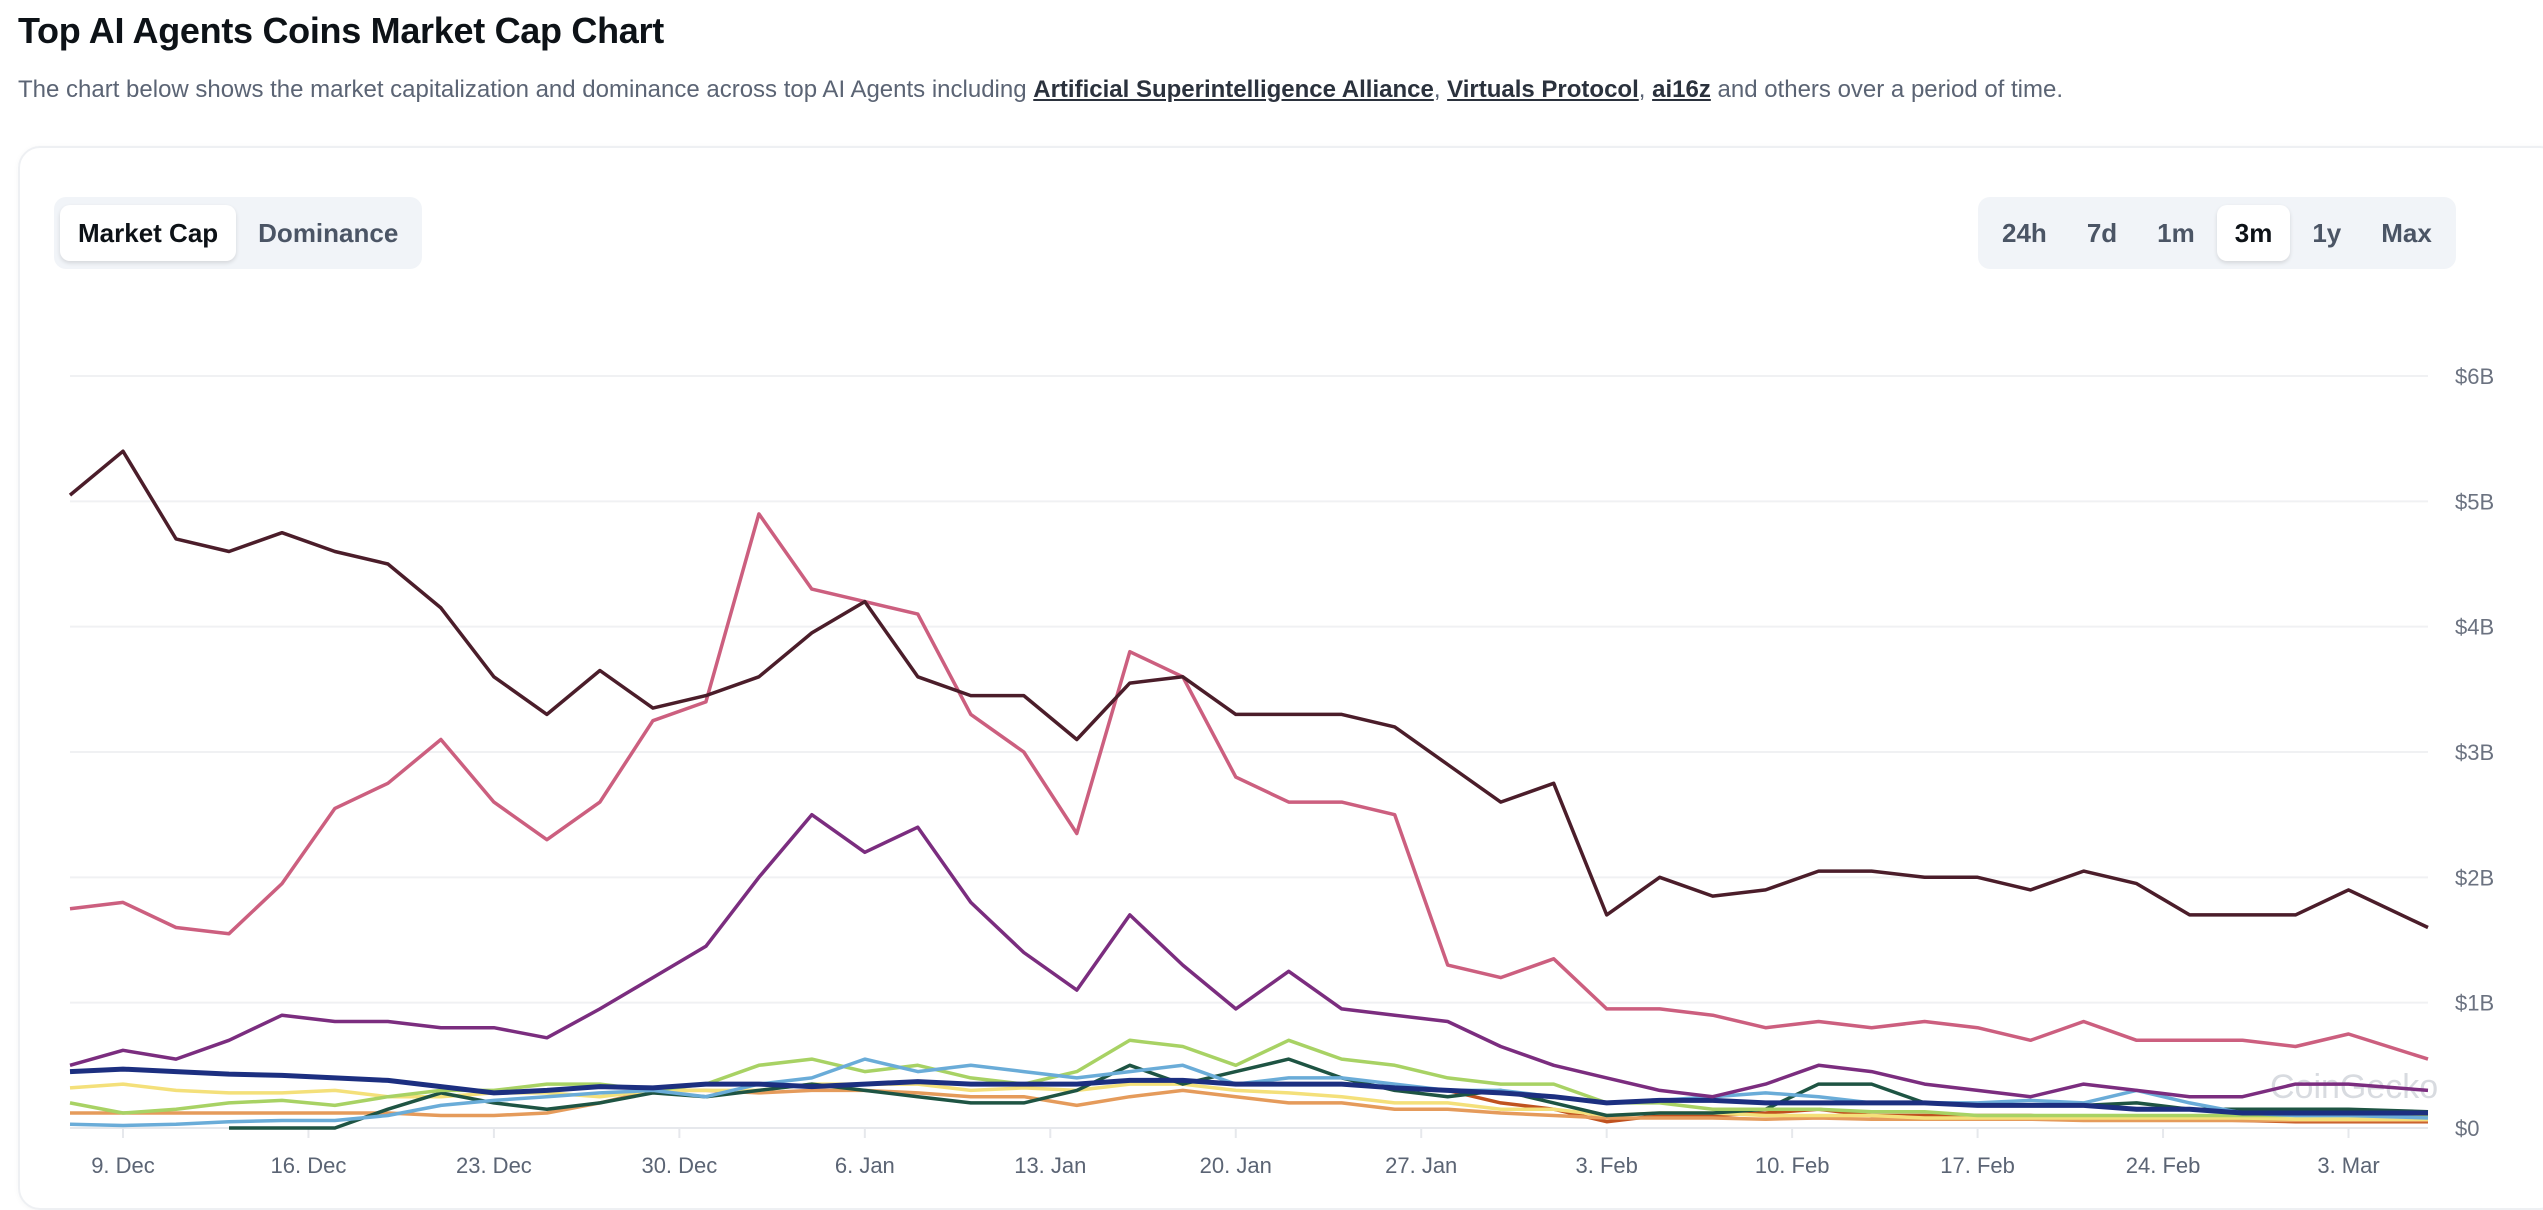 The height and width of the screenshot is (1210, 2543). I want to click on x-tick-label: 3. Mar, so click(2348, 1165).